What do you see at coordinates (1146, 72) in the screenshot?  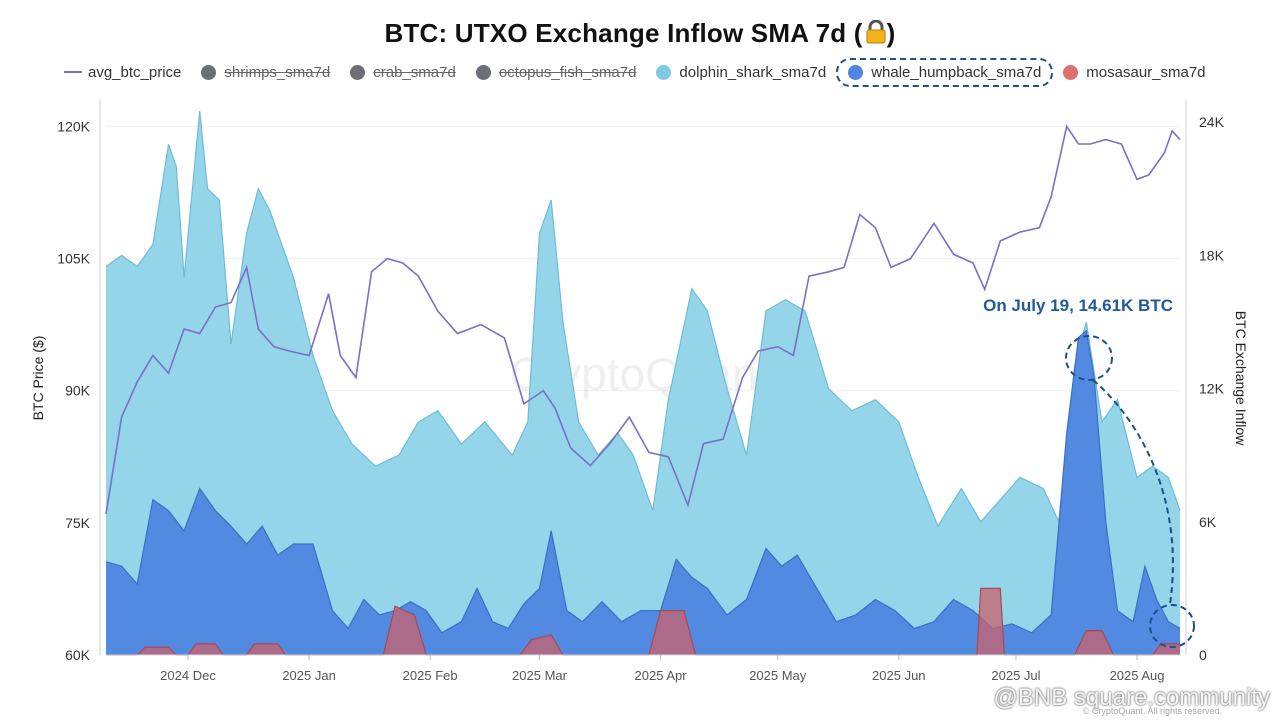 I see `legend-label: mosasaur_sma7d` at bounding box center [1146, 72].